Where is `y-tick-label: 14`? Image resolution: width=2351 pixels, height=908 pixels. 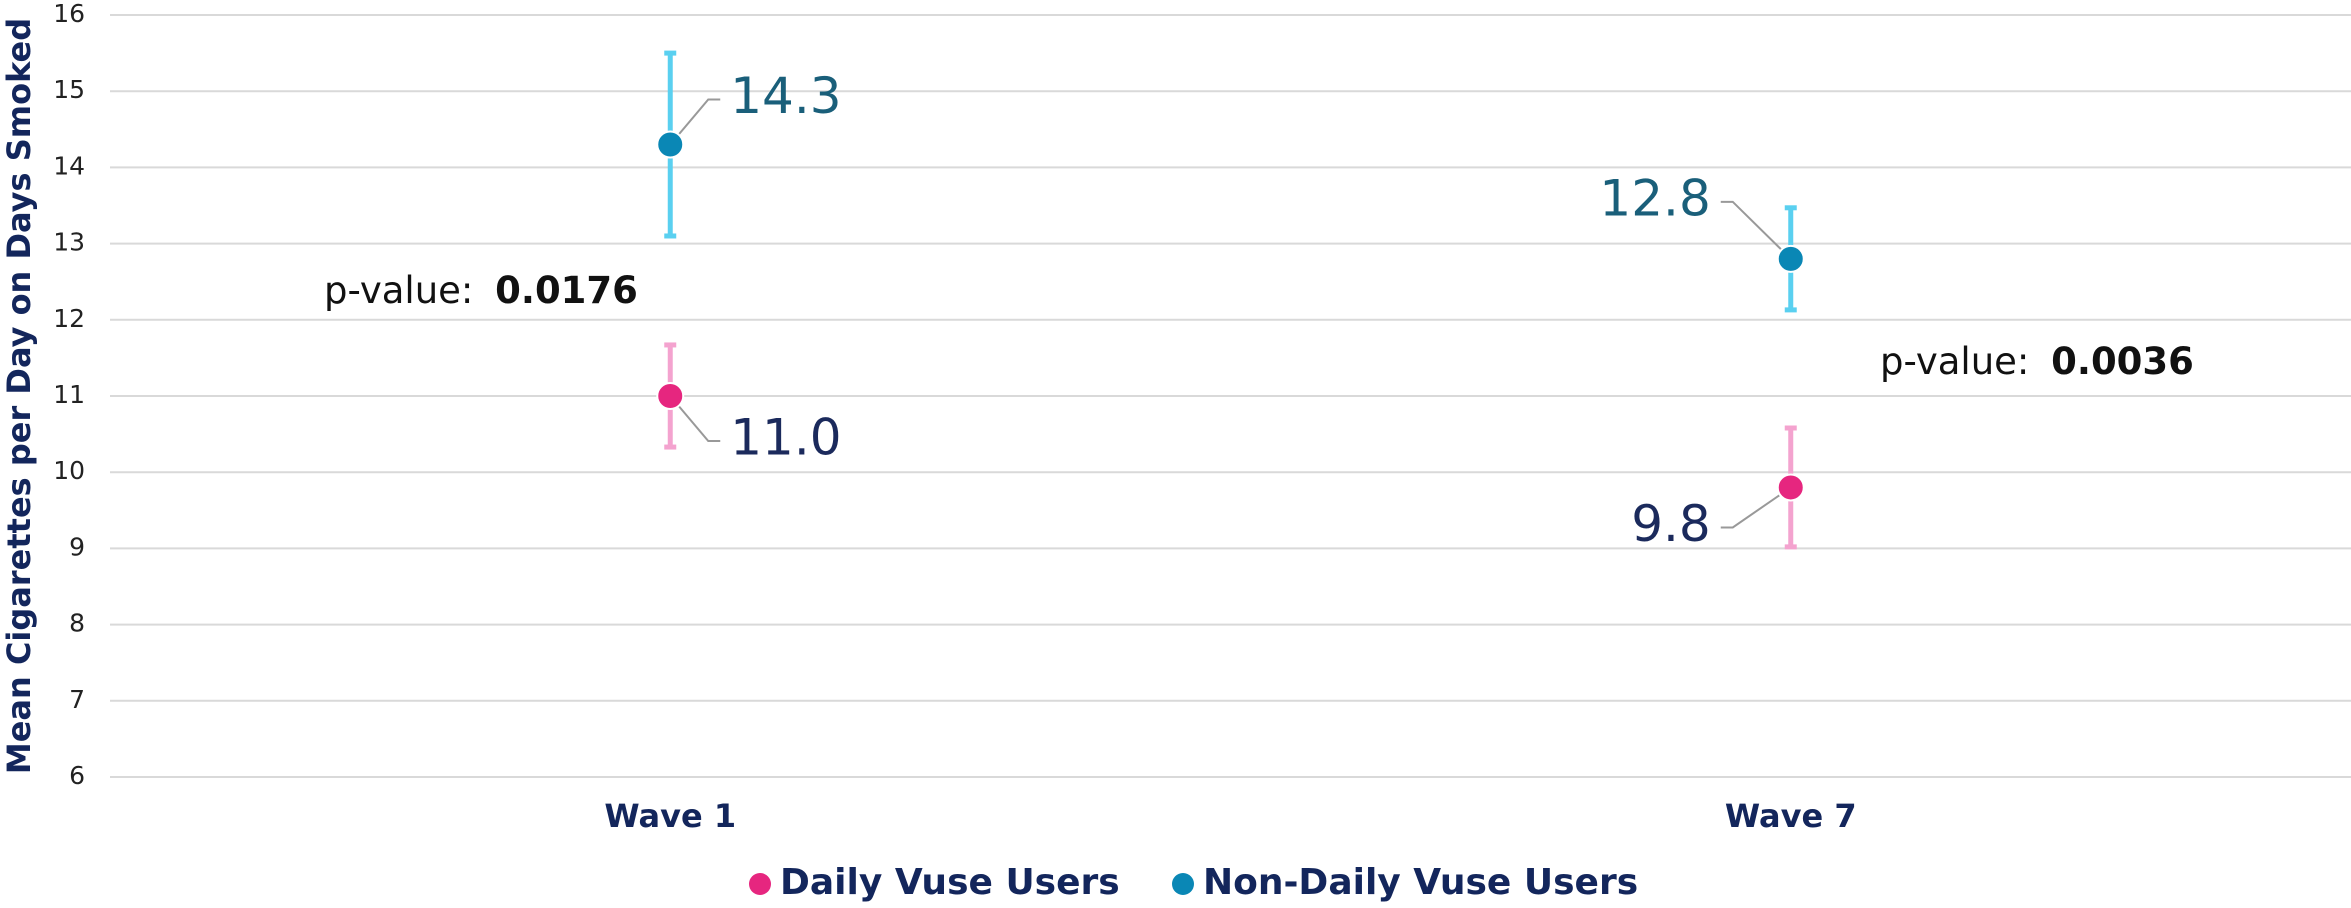
y-tick-label: 14 is located at coordinates (69, 165).